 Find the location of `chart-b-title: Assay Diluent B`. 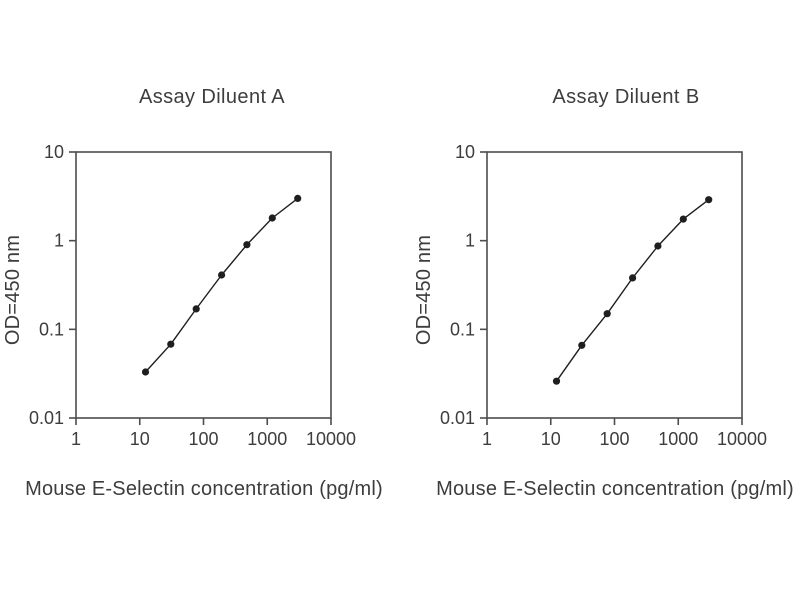

chart-b-title: Assay Diluent B is located at coordinates (626, 97).